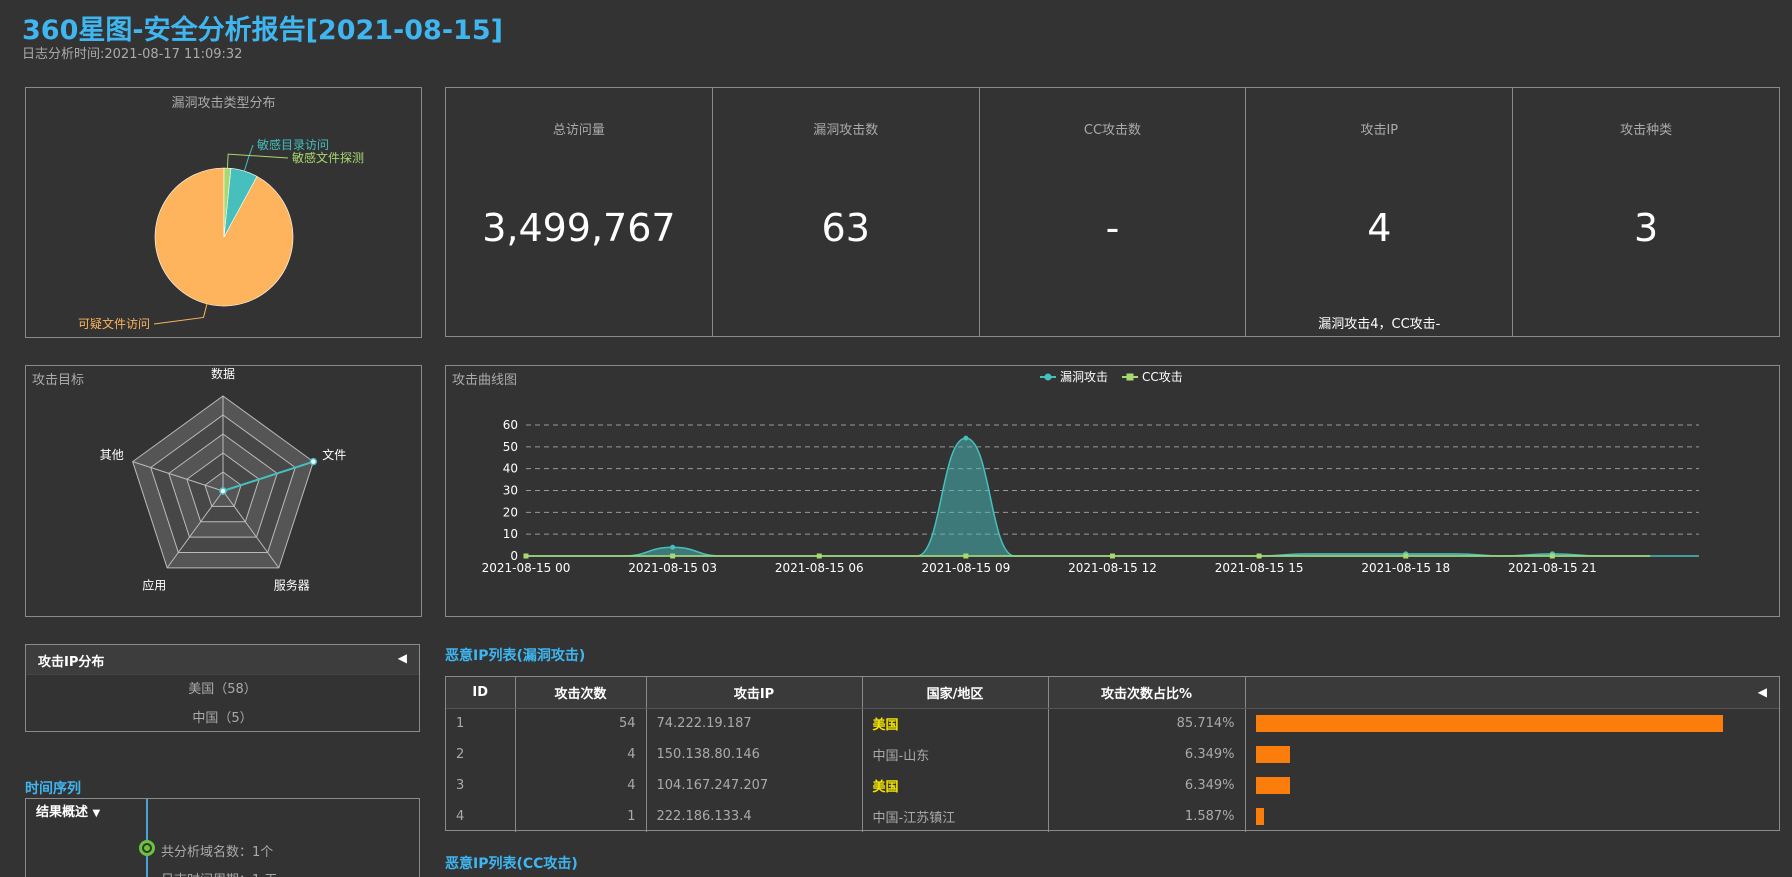 The image size is (1792, 877). What do you see at coordinates (579, 228) in the screenshot?
I see `stat-value: 3,499,767` at bounding box center [579, 228].